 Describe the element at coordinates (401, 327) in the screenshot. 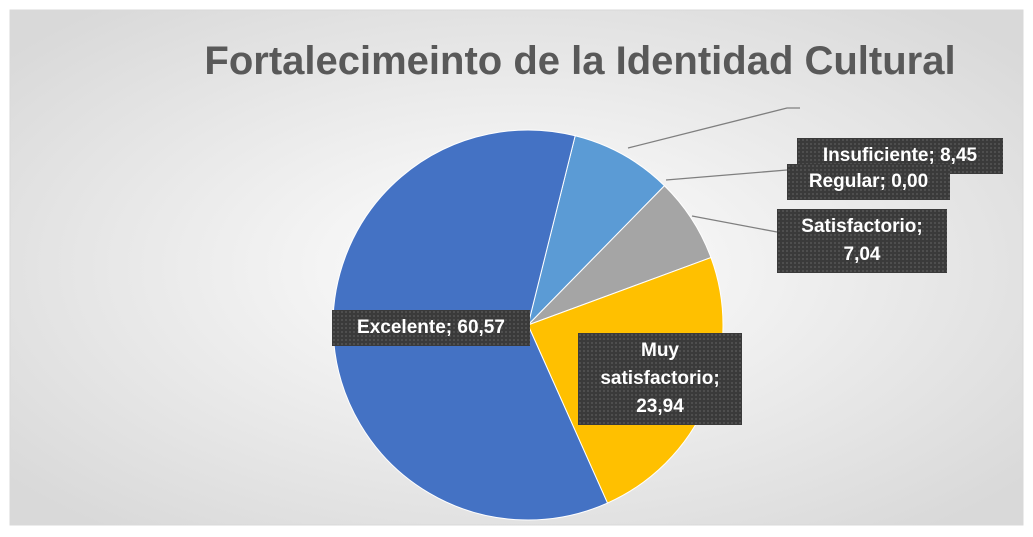

I see `label-category: Excelente` at that location.